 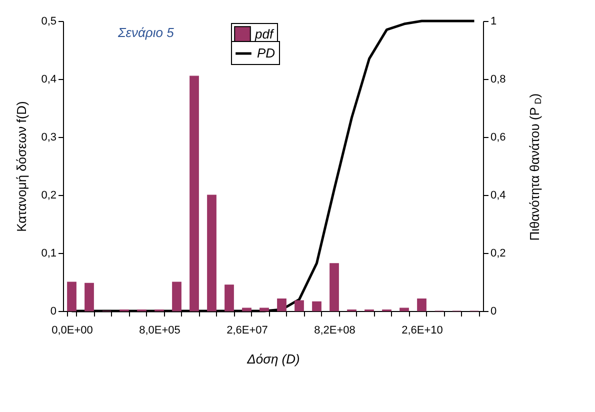 I want to click on y-tick-label: 0,3, so click(x=48, y=138).